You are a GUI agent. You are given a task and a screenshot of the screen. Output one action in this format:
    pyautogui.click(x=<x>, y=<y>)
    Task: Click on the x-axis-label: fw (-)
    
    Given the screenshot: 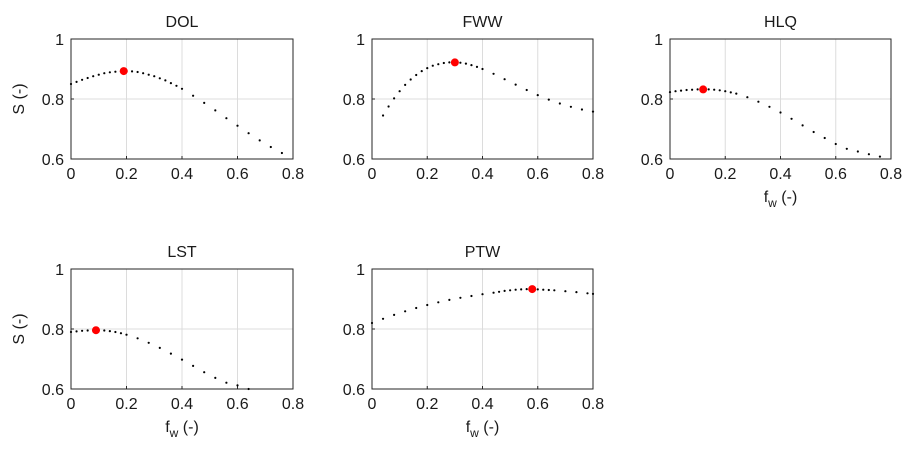 What is the action you would take?
    pyautogui.click(x=182, y=429)
    